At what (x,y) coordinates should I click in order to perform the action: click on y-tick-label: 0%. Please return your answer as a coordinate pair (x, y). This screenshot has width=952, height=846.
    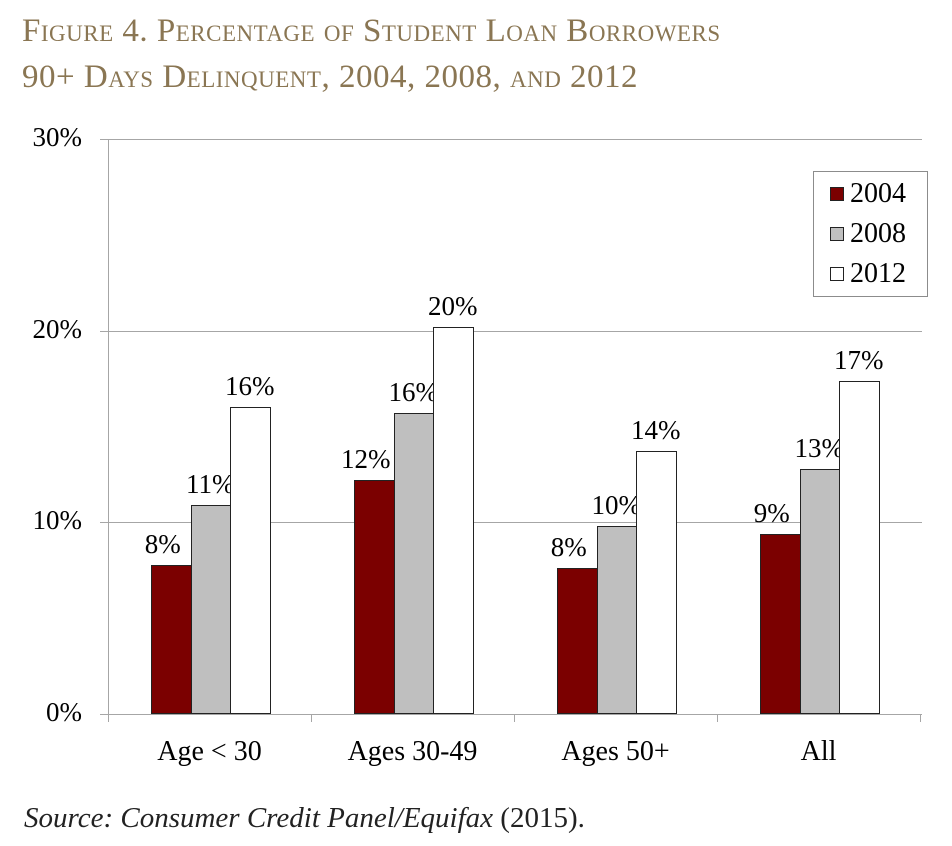
    Looking at the image, I should click on (64, 712).